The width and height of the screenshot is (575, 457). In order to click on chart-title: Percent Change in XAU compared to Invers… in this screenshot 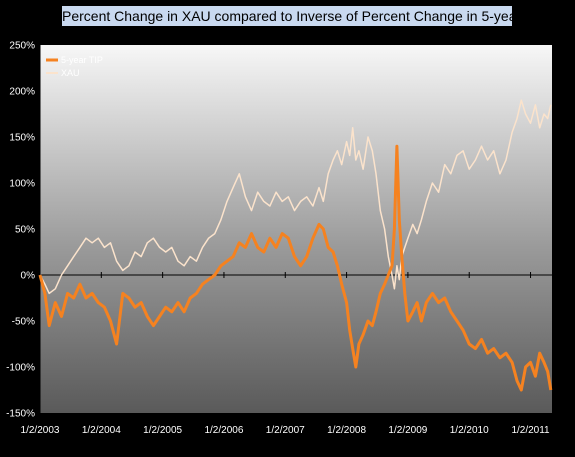, I will do `click(287, 16)`.